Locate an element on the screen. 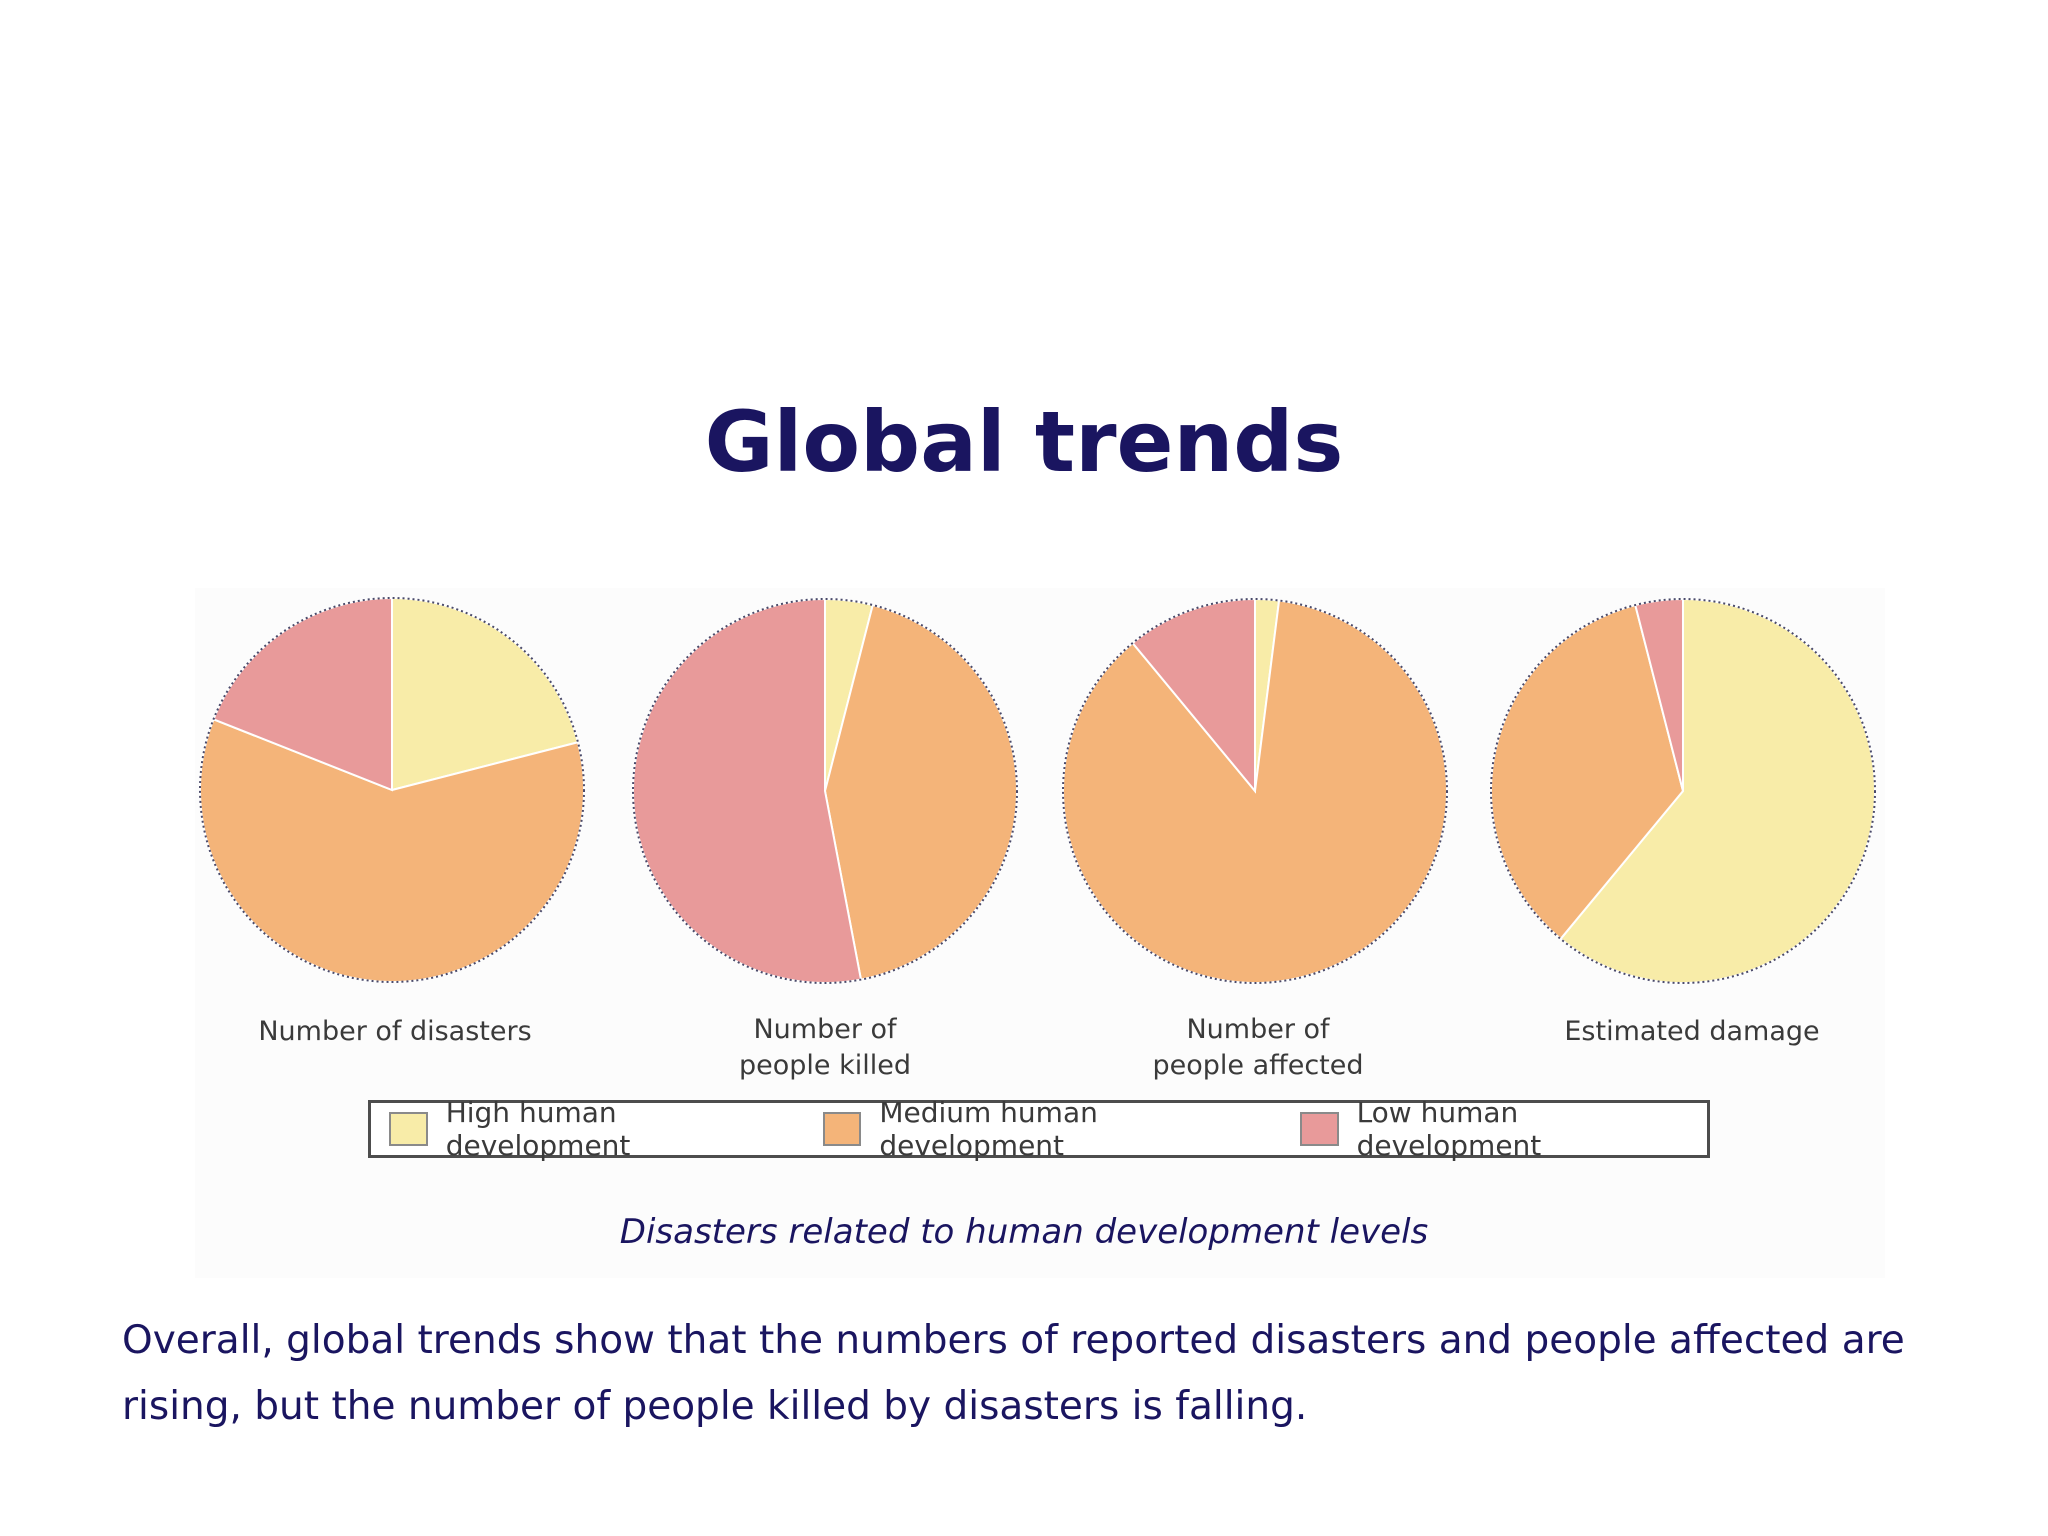 This screenshot has height=1536, width=2048. pie-slice-disasters-medium is located at coordinates (392, 850).